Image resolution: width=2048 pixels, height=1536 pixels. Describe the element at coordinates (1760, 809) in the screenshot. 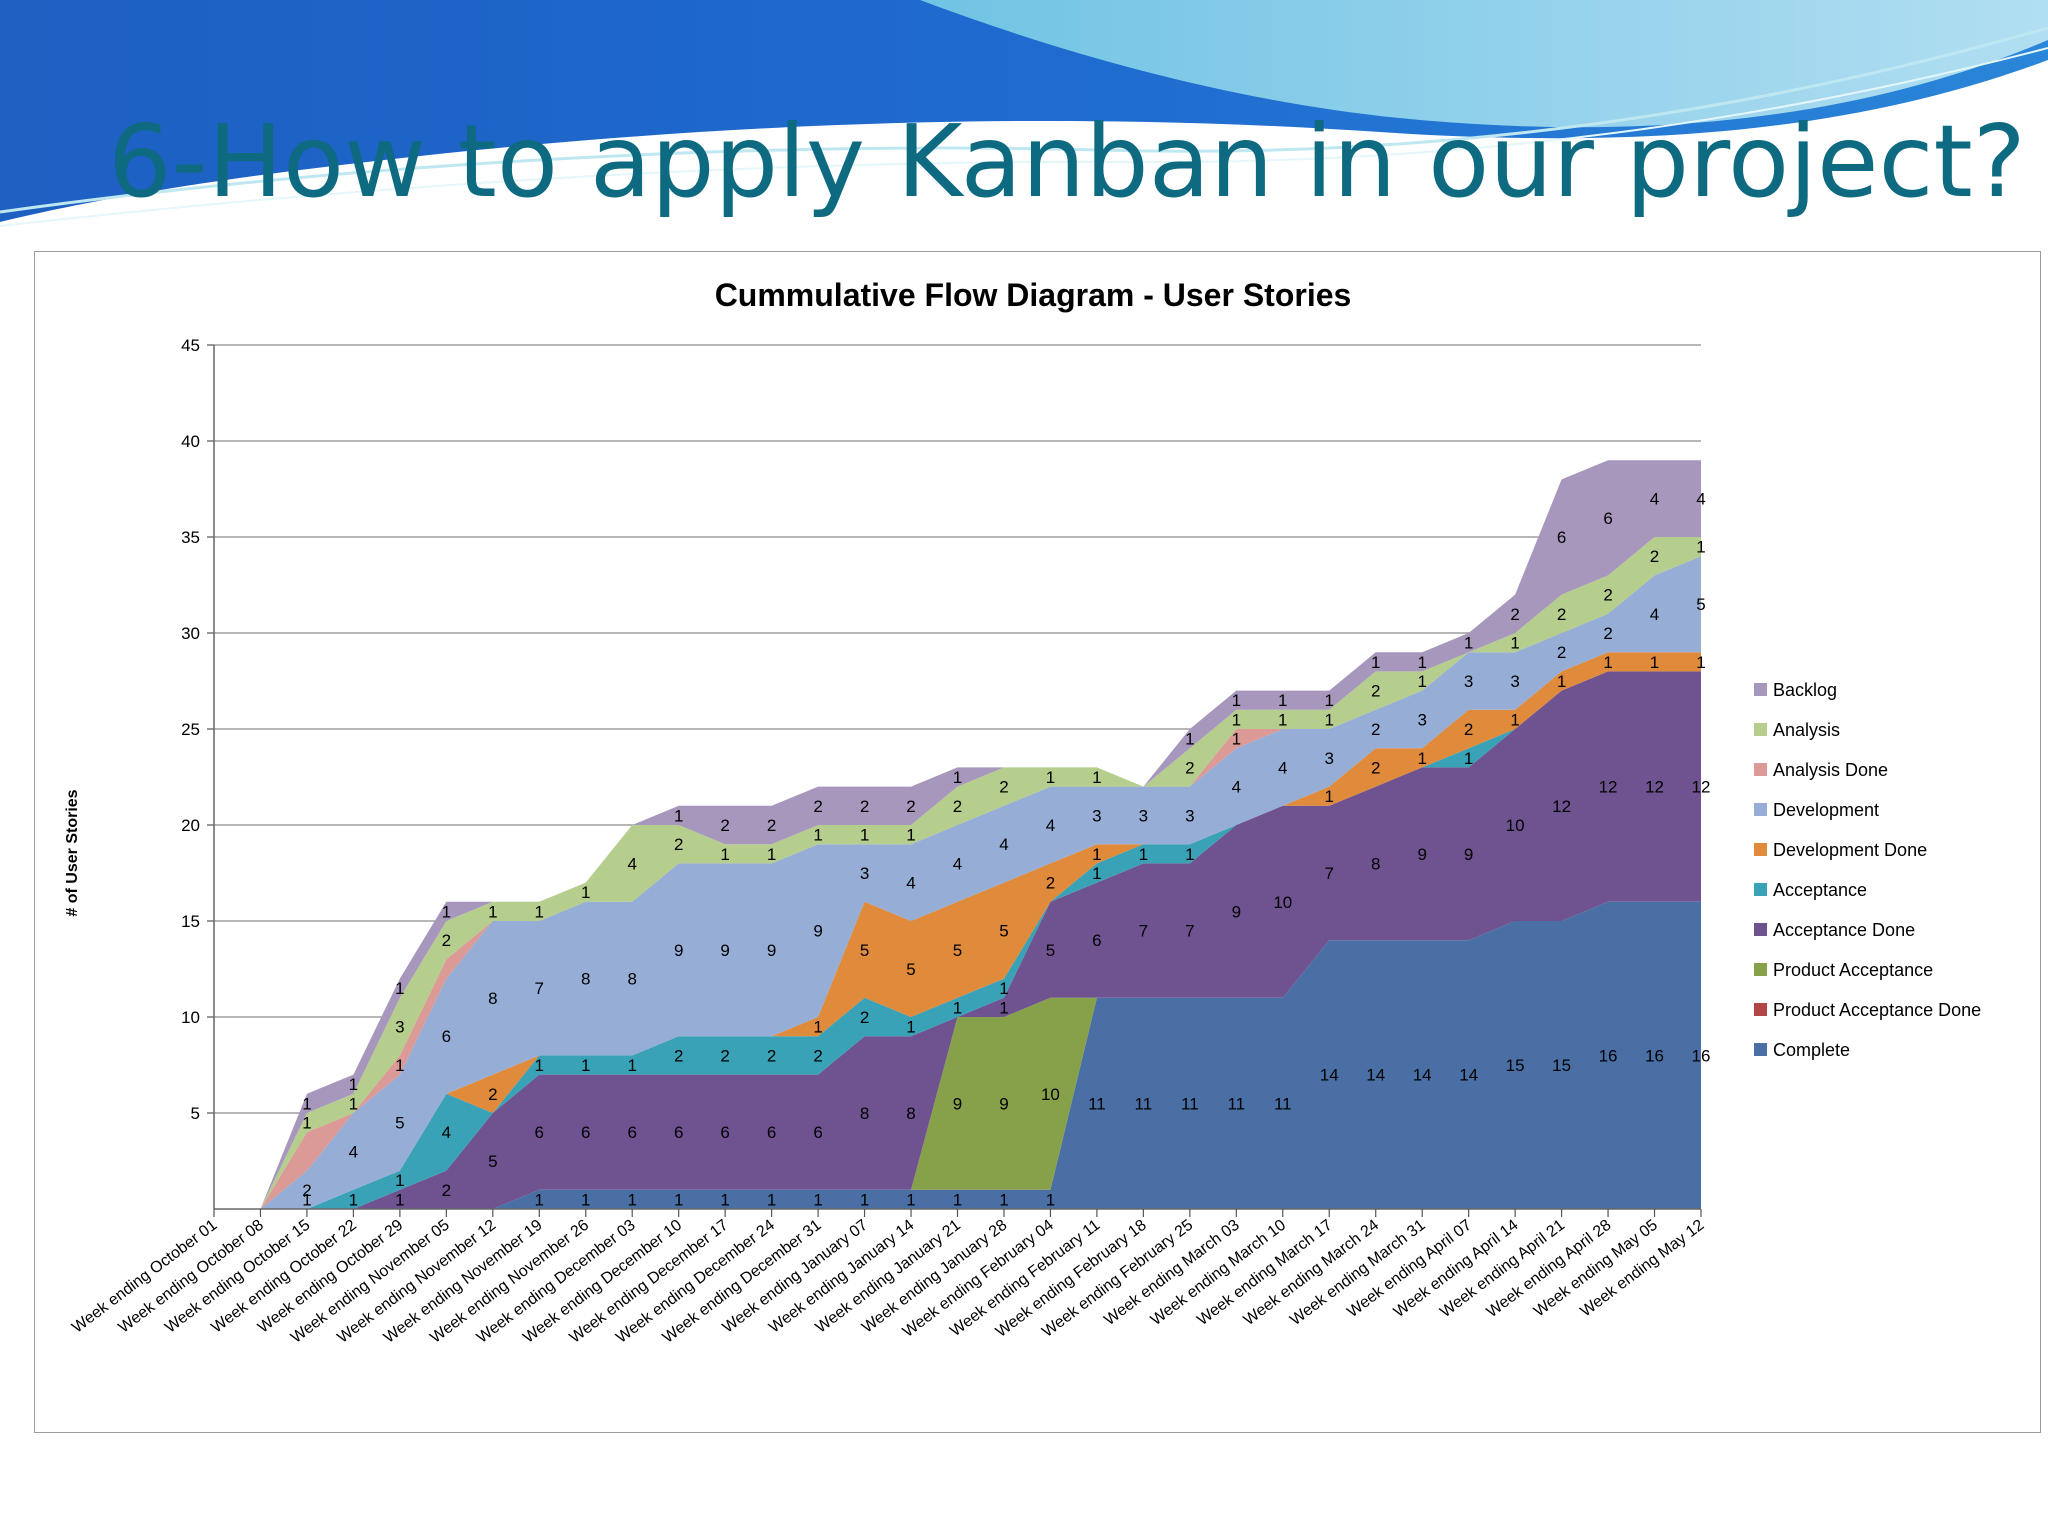

I see `legend-swatch-development` at that location.